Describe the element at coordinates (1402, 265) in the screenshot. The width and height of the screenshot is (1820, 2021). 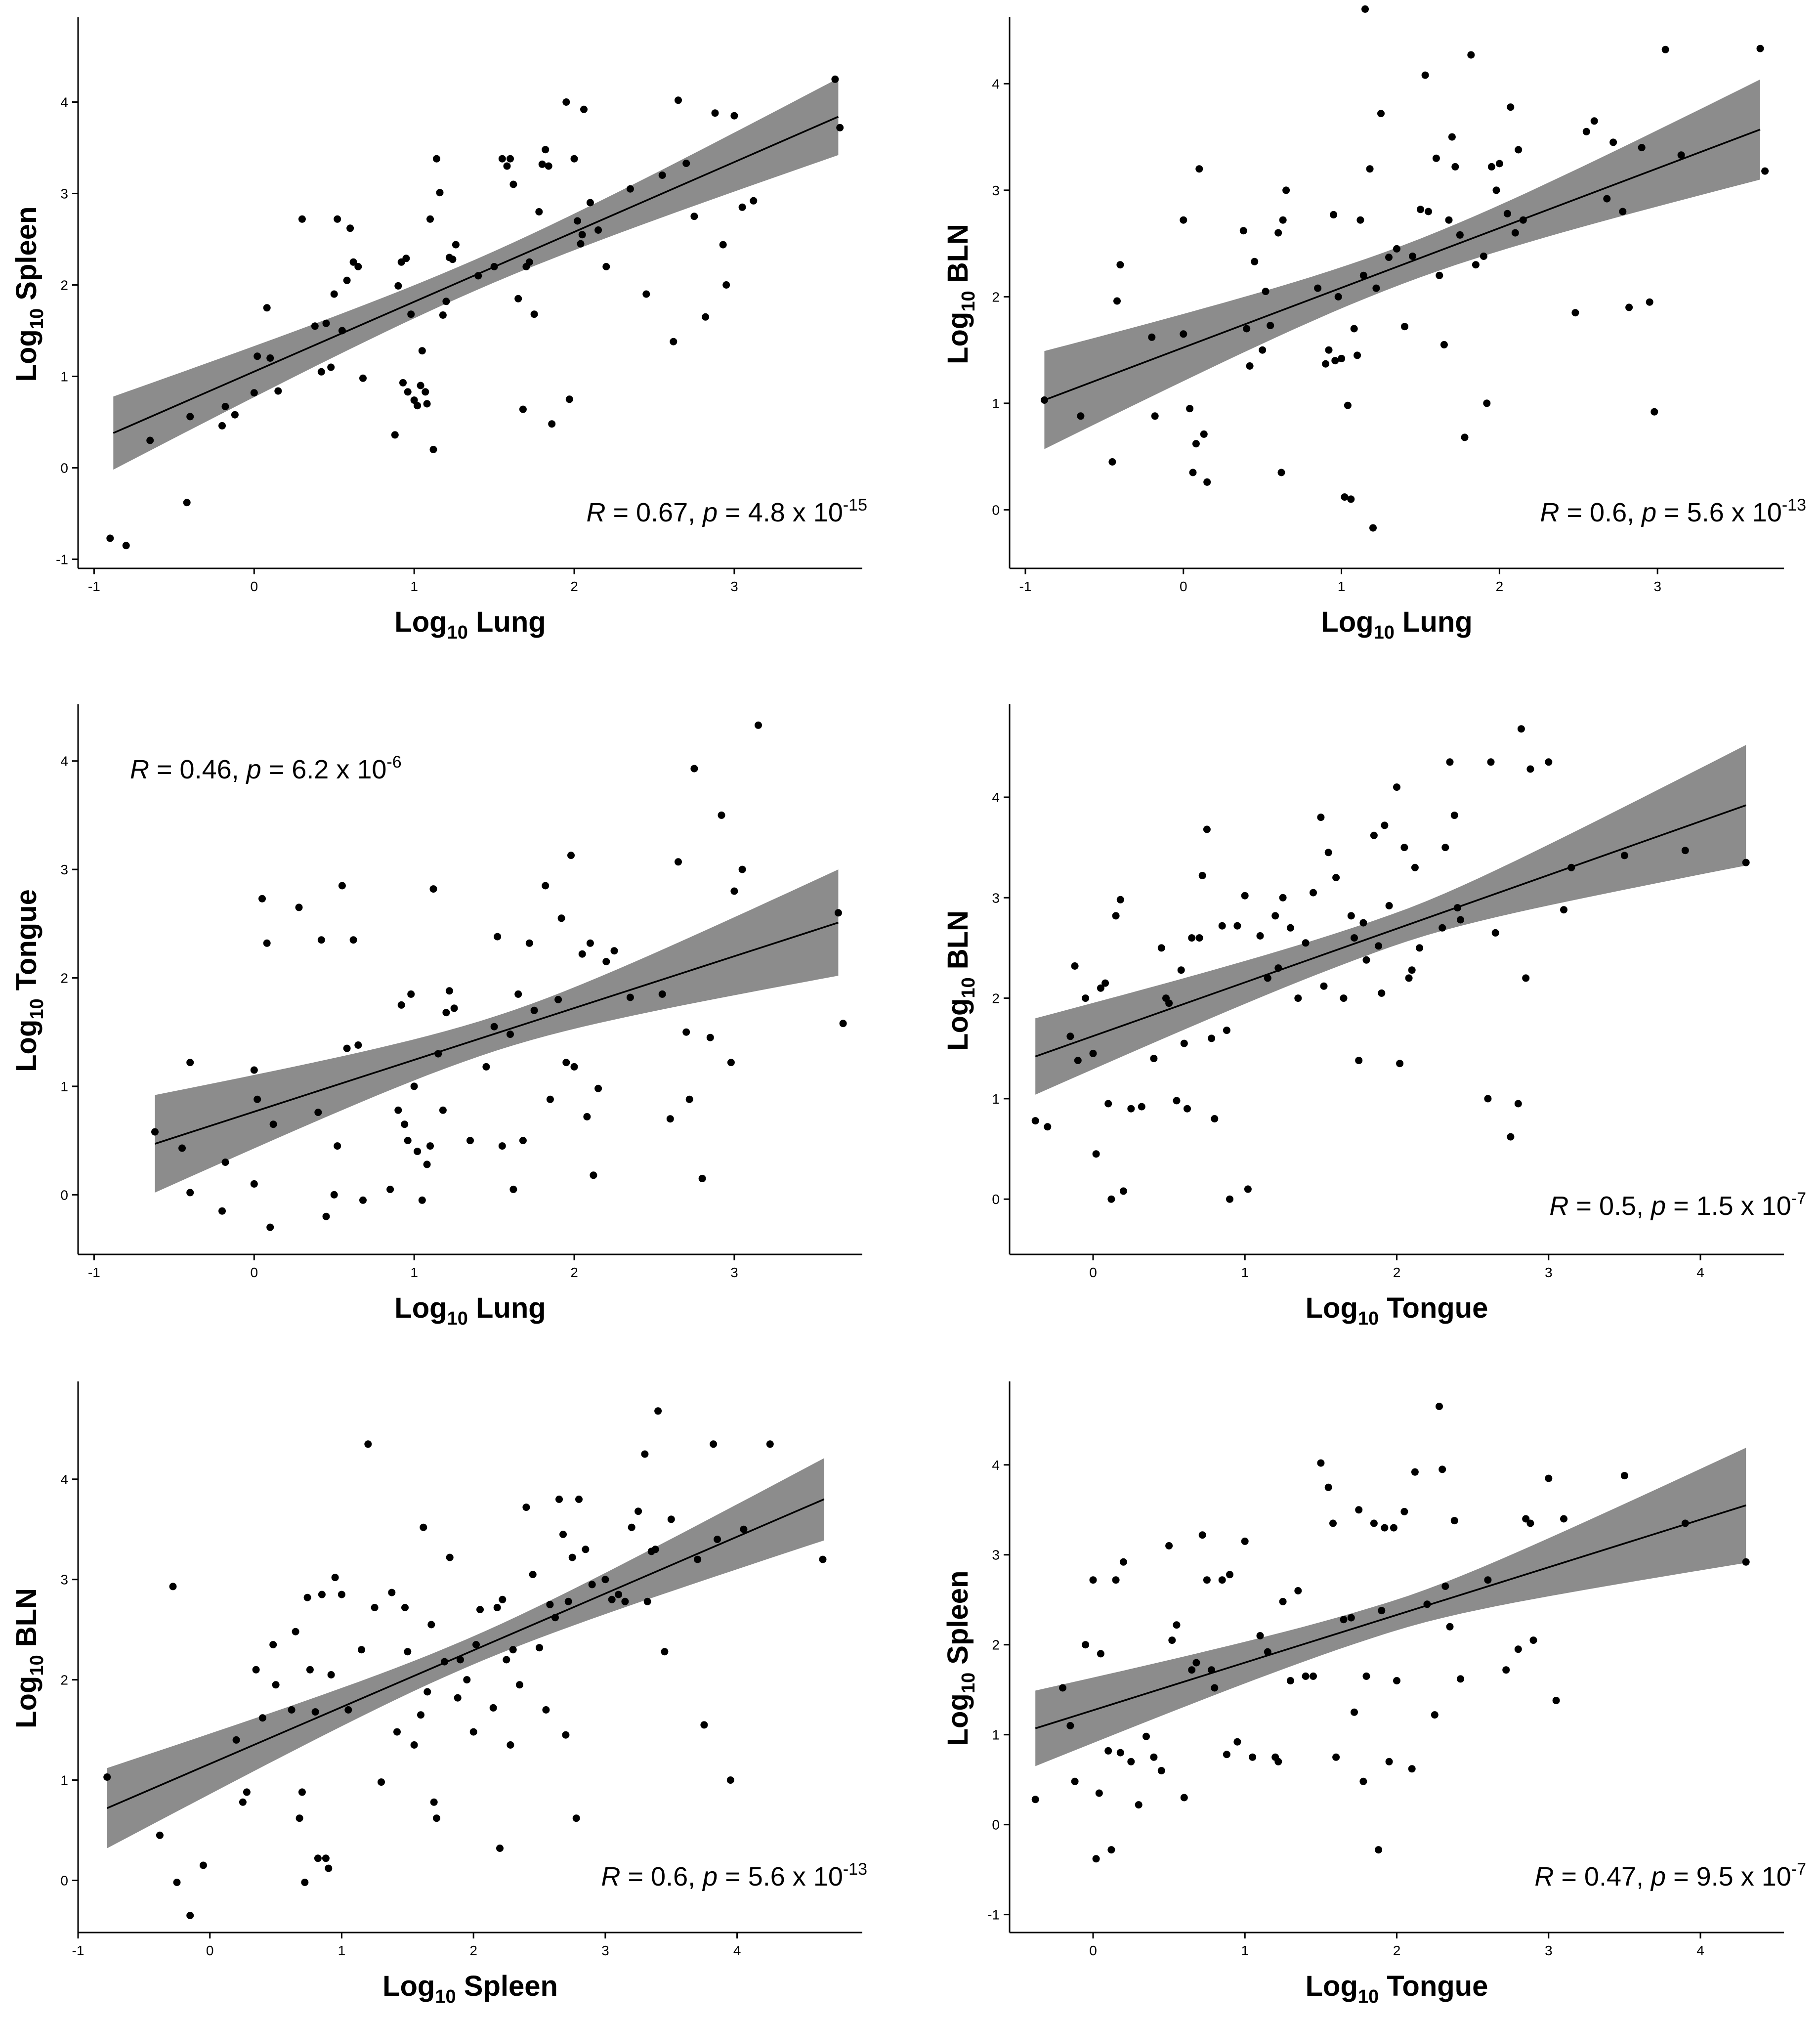
I see `regression-line` at that location.